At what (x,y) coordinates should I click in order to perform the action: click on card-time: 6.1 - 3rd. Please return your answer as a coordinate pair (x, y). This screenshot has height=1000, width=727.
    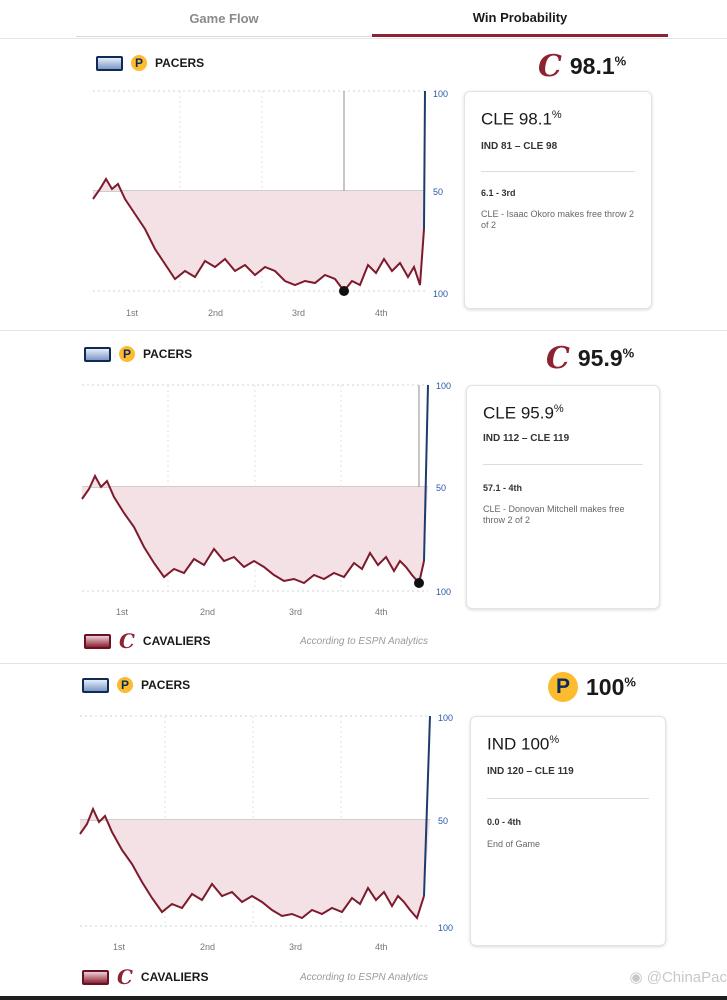
    Looking at the image, I should click on (498, 193).